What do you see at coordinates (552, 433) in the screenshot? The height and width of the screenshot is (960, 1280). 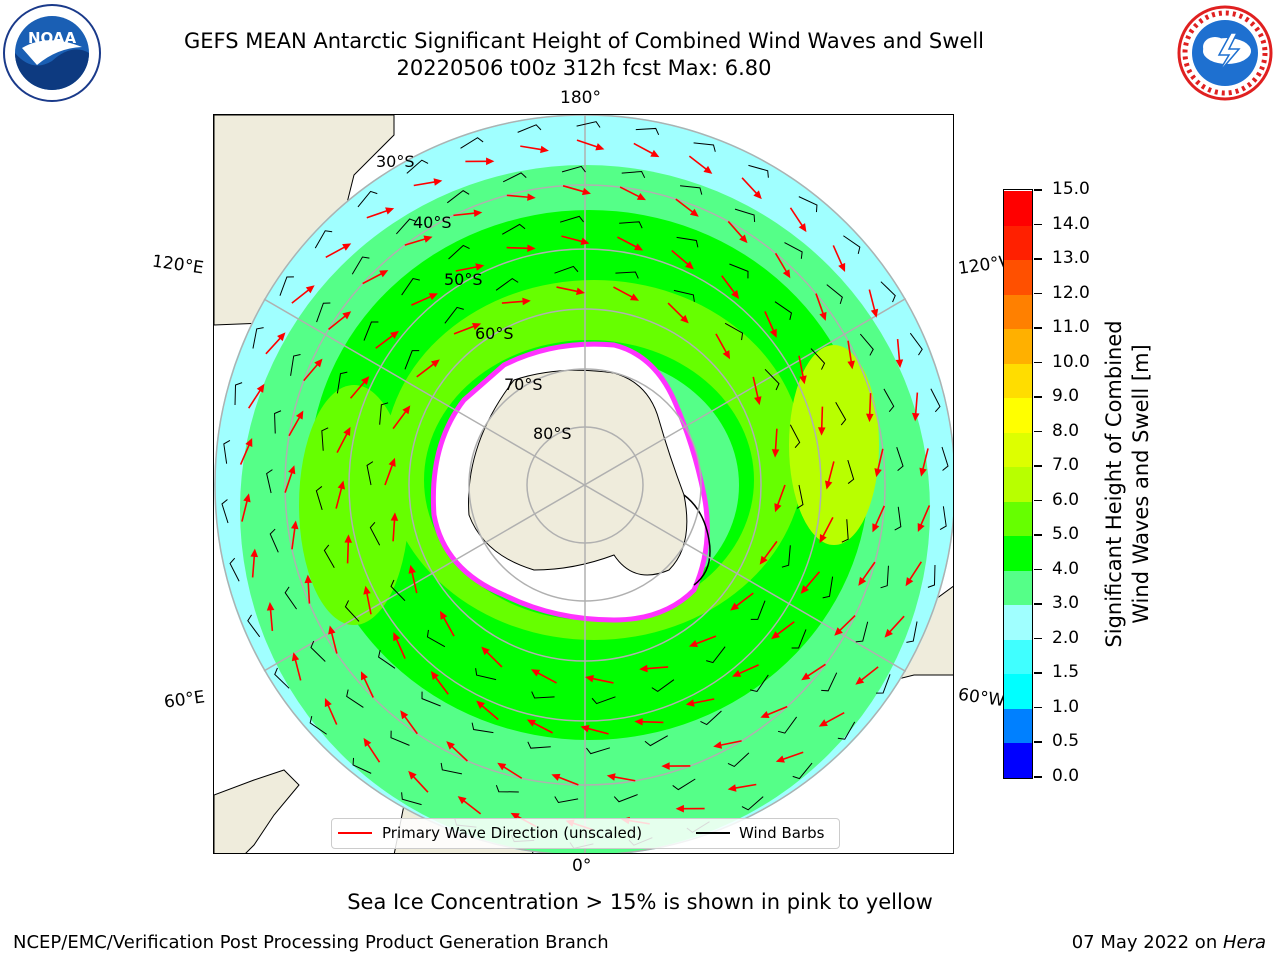 I see `lat-label-80s: 80°S` at bounding box center [552, 433].